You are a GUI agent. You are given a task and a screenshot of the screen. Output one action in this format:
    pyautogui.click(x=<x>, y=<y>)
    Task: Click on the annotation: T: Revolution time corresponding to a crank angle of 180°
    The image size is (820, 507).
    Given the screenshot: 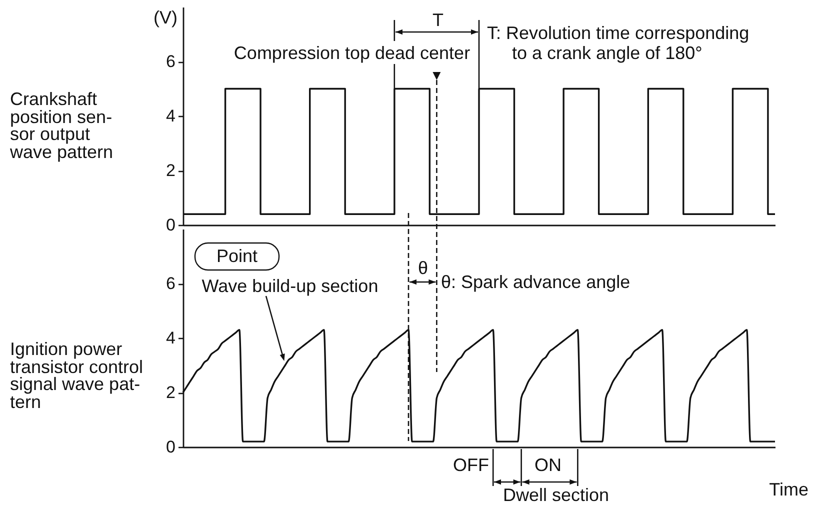 What is the action you would take?
    pyautogui.click(x=618, y=43)
    